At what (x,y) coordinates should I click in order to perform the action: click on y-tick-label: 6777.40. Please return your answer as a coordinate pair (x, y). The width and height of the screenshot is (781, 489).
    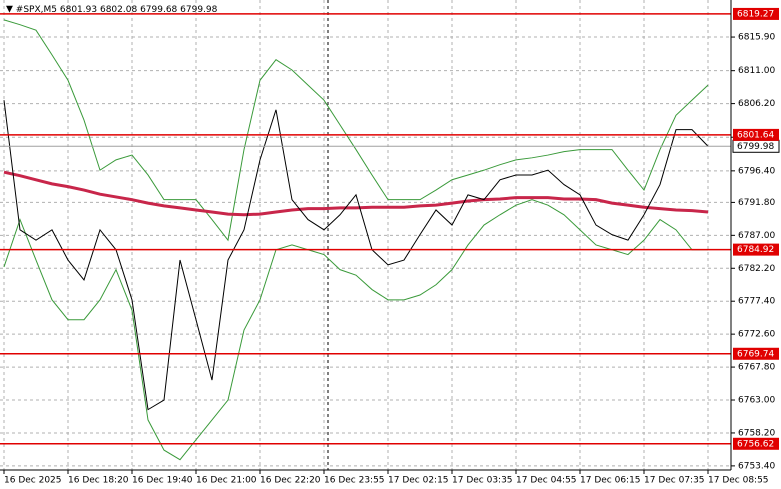
    Looking at the image, I should click on (756, 302).